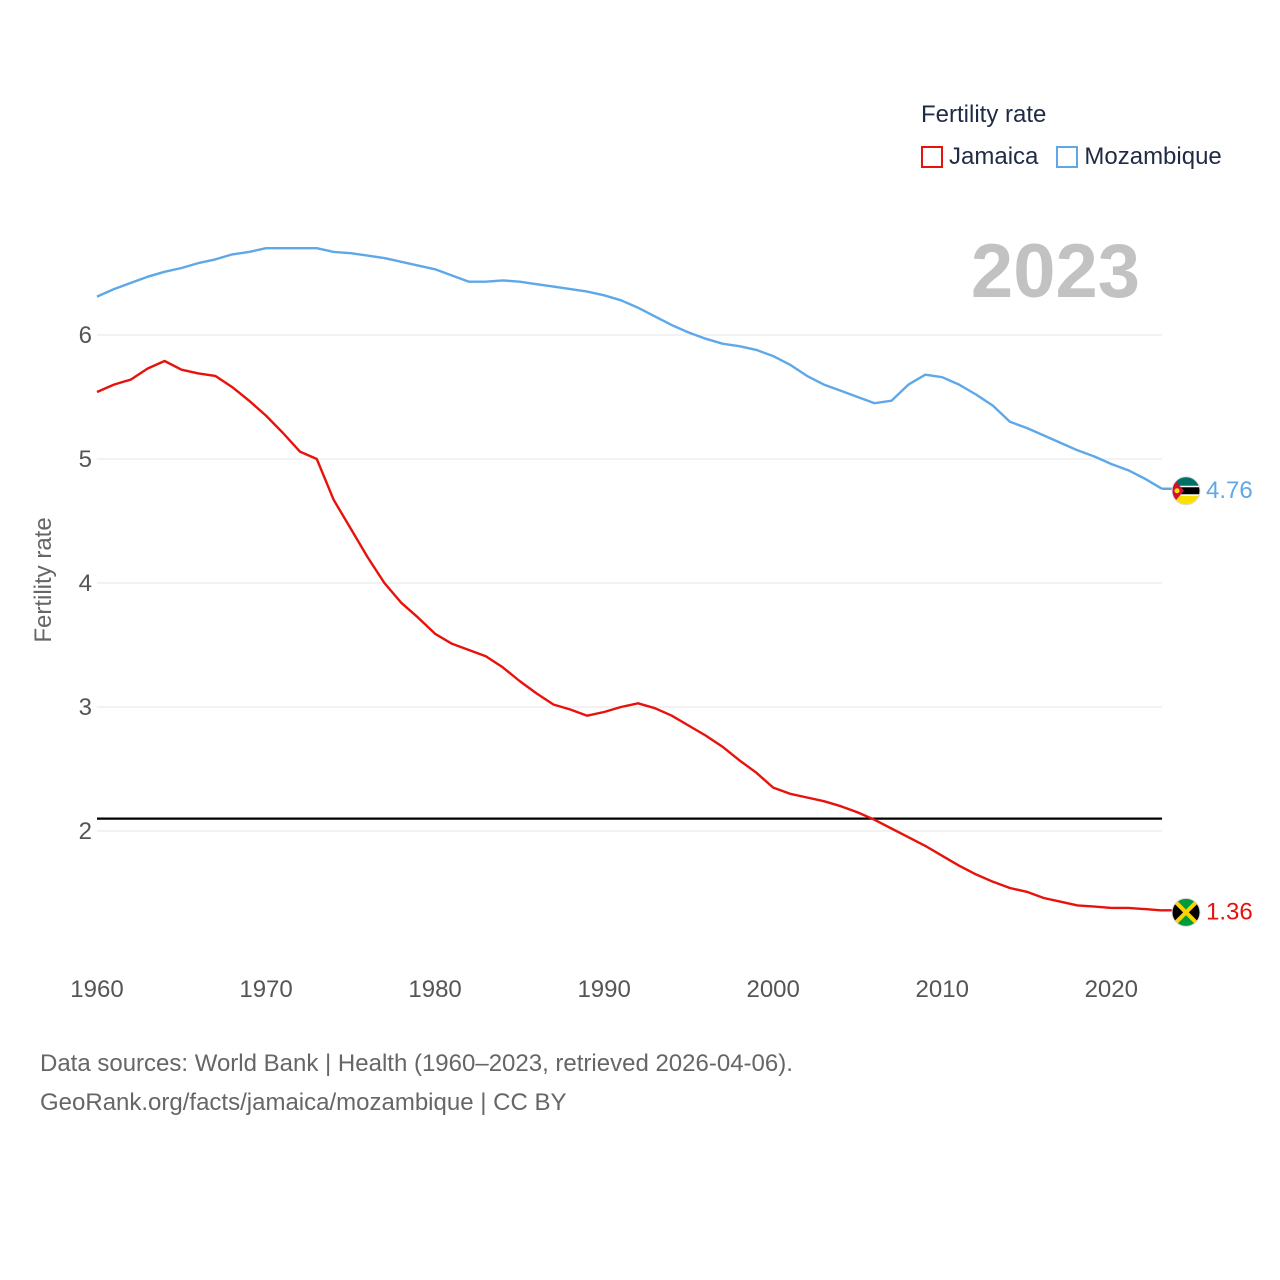 This screenshot has width=1280, height=1280. What do you see at coordinates (772, 989) in the screenshot?
I see `x-tick-label-2000: 2000` at bounding box center [772, 989].